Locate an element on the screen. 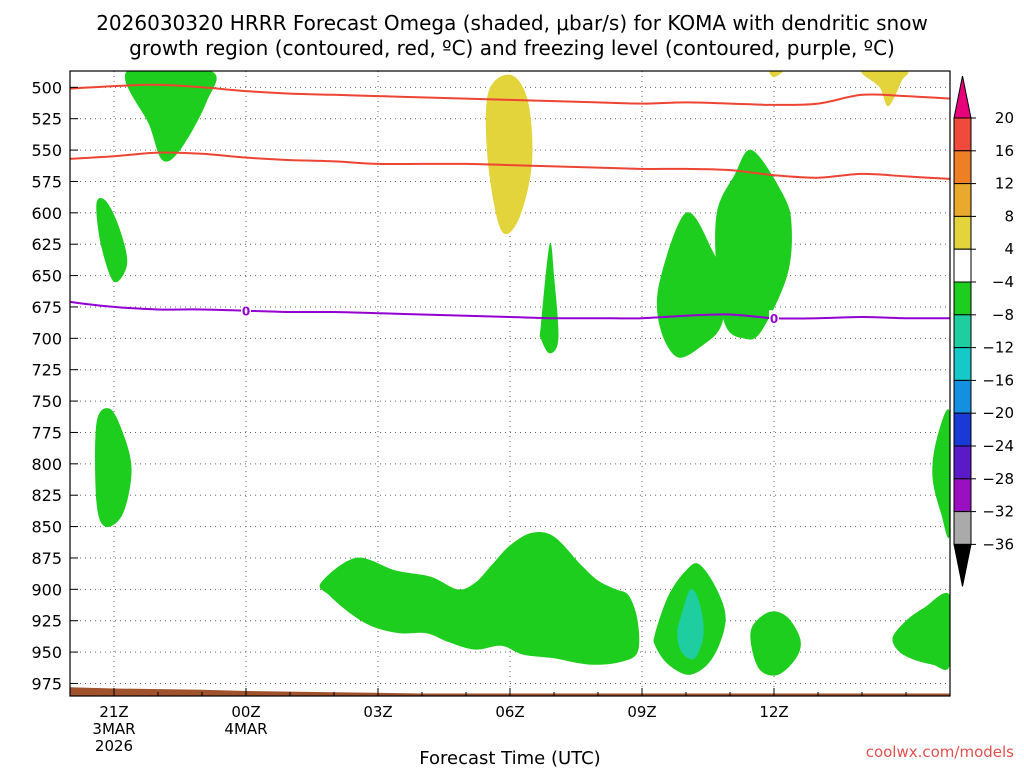  x-tick-label: 00Z is located at coordinates (245, 712).